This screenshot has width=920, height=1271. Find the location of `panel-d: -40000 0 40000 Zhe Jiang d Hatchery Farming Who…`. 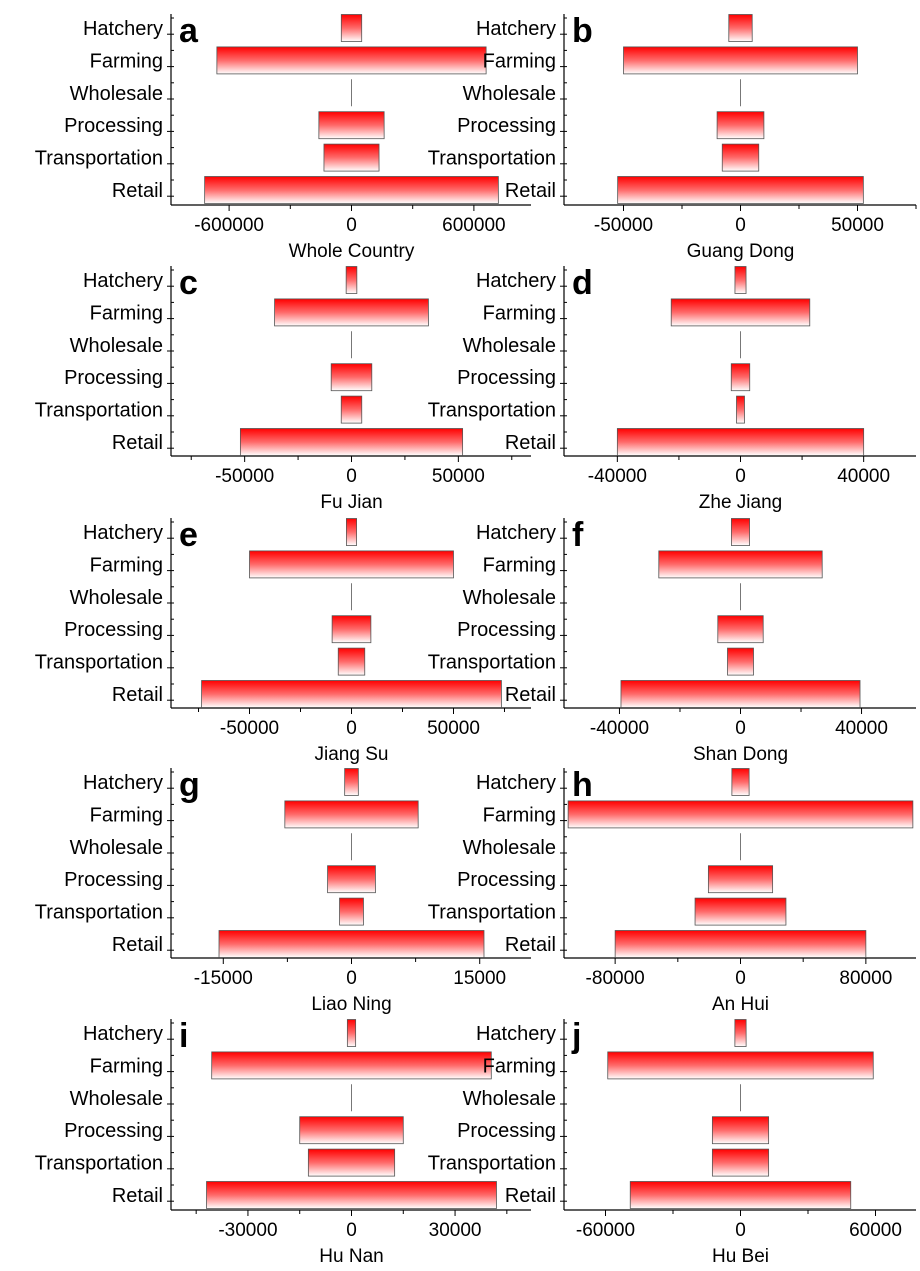

panel-d: -40000 0 40000 Zhe Jiang d Hatchery Farming Who… is located at coordinates (672, 388).